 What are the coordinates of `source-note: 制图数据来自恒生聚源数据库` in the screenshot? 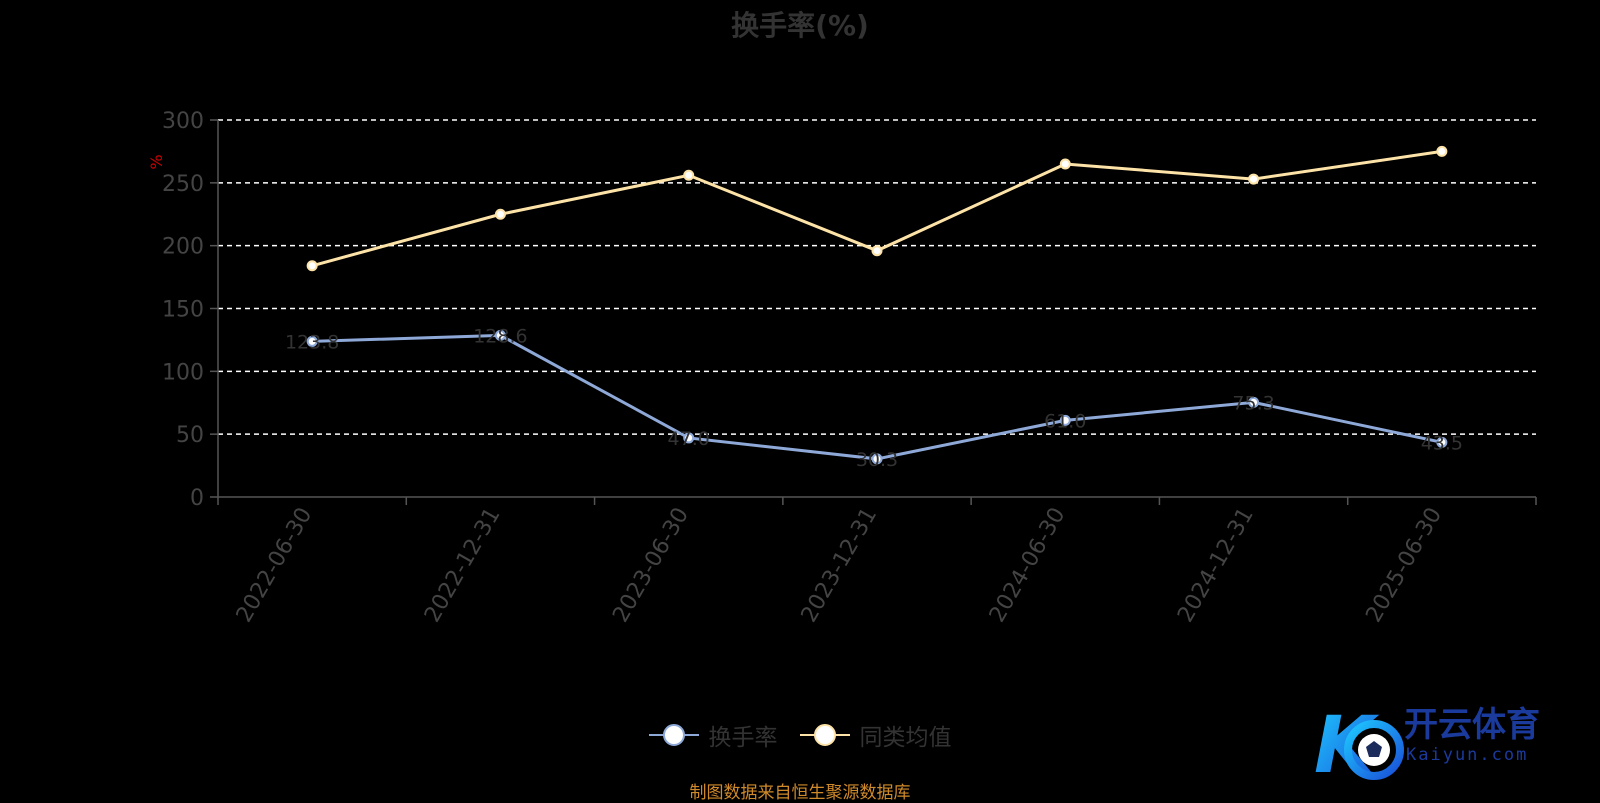 It's located at (800, 793).